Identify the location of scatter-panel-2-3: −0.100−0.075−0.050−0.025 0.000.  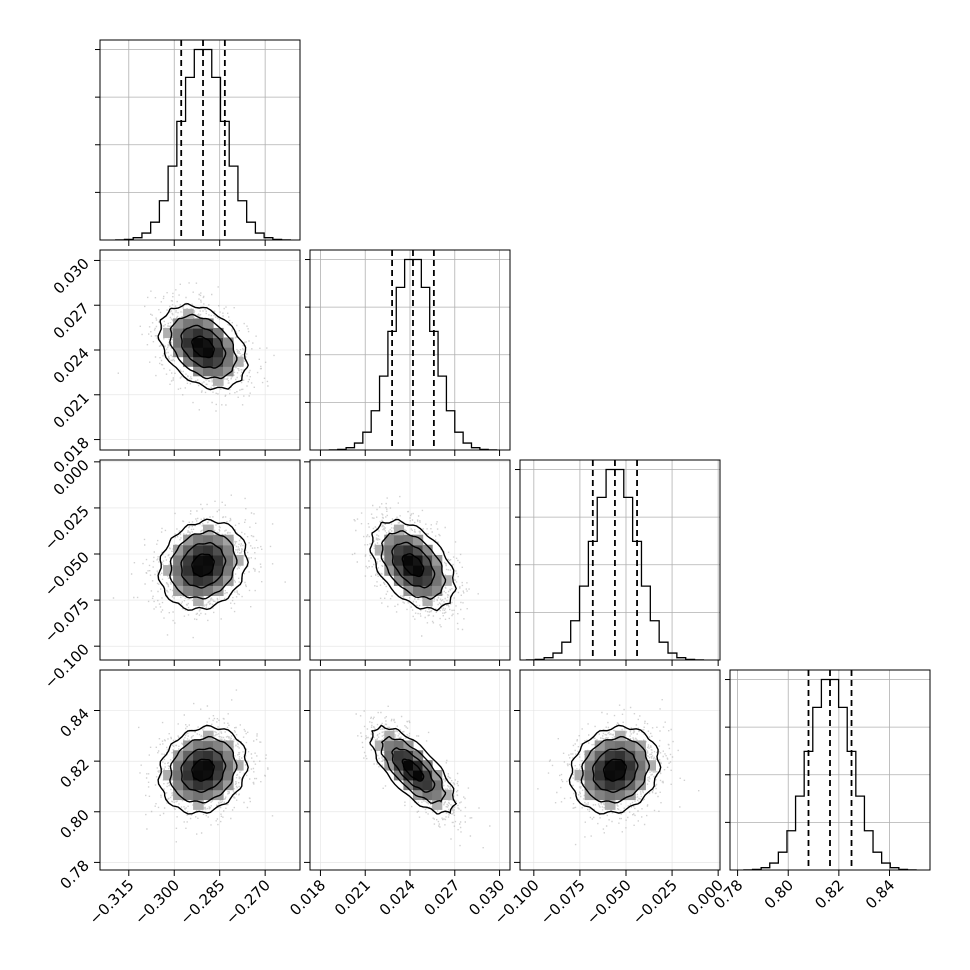
(609, 798).